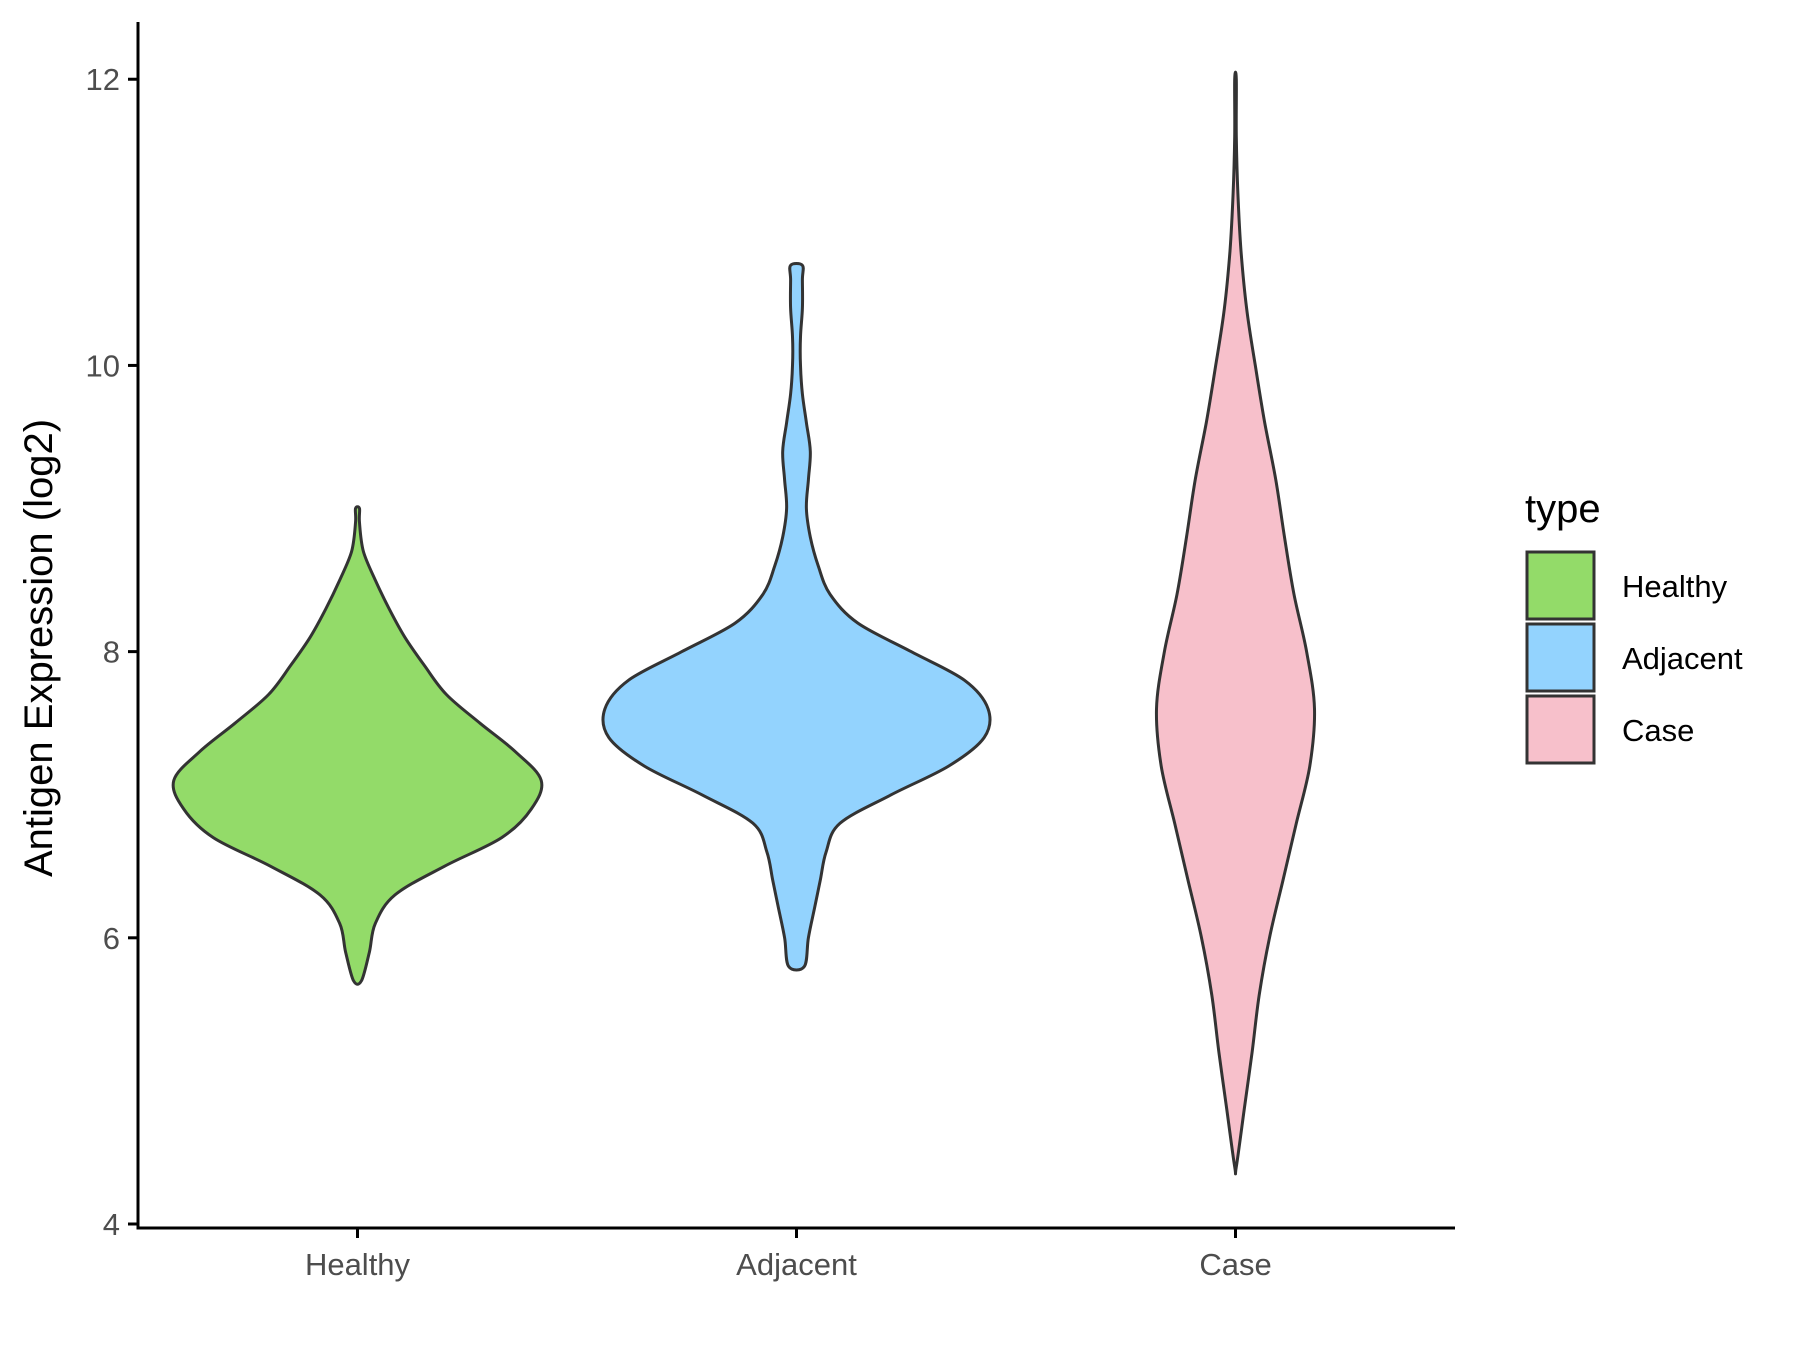  Describe the element at coordinates (111, 938) in the screenshot. I see `y-tick-label: 6` at that location.